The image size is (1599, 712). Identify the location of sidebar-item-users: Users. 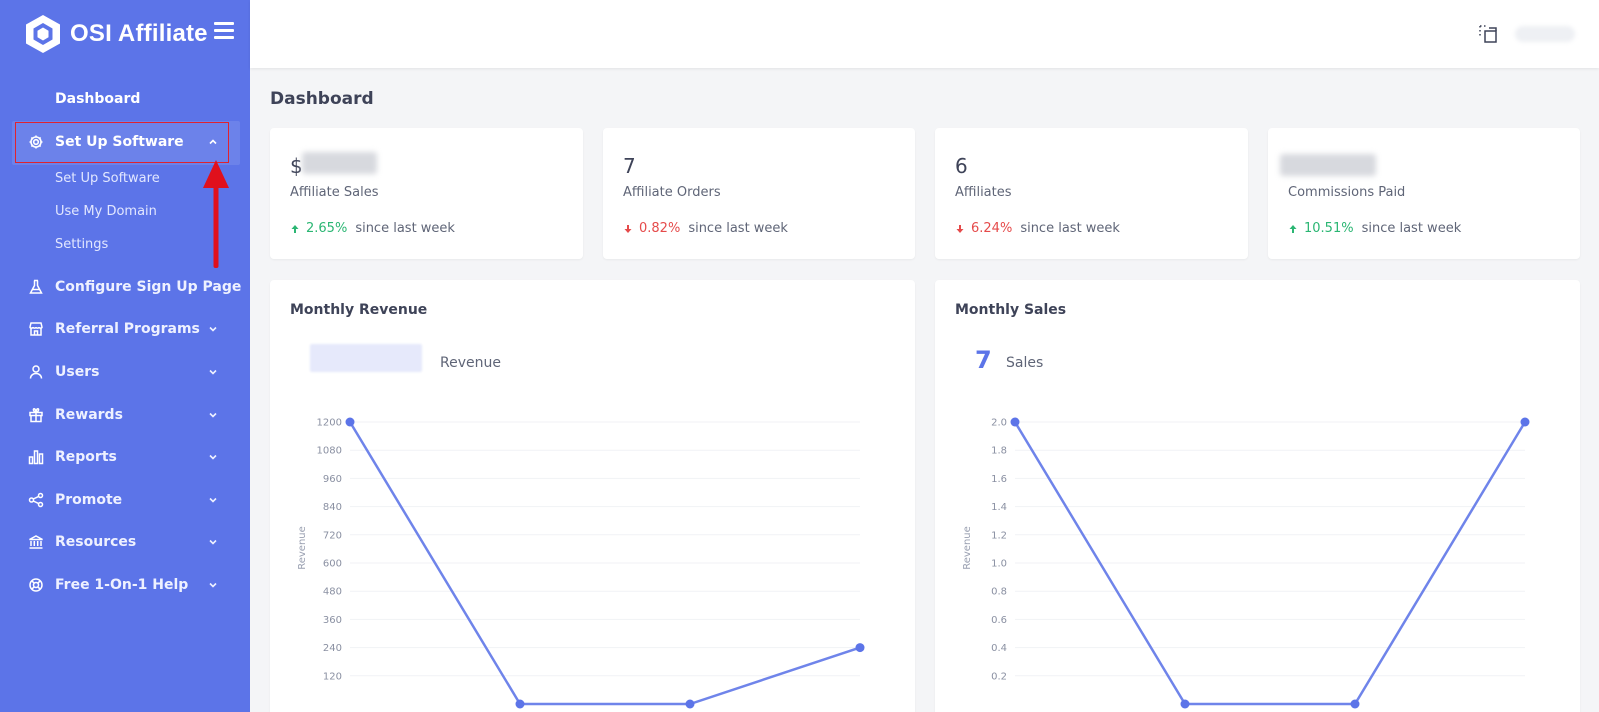
(125, 372).